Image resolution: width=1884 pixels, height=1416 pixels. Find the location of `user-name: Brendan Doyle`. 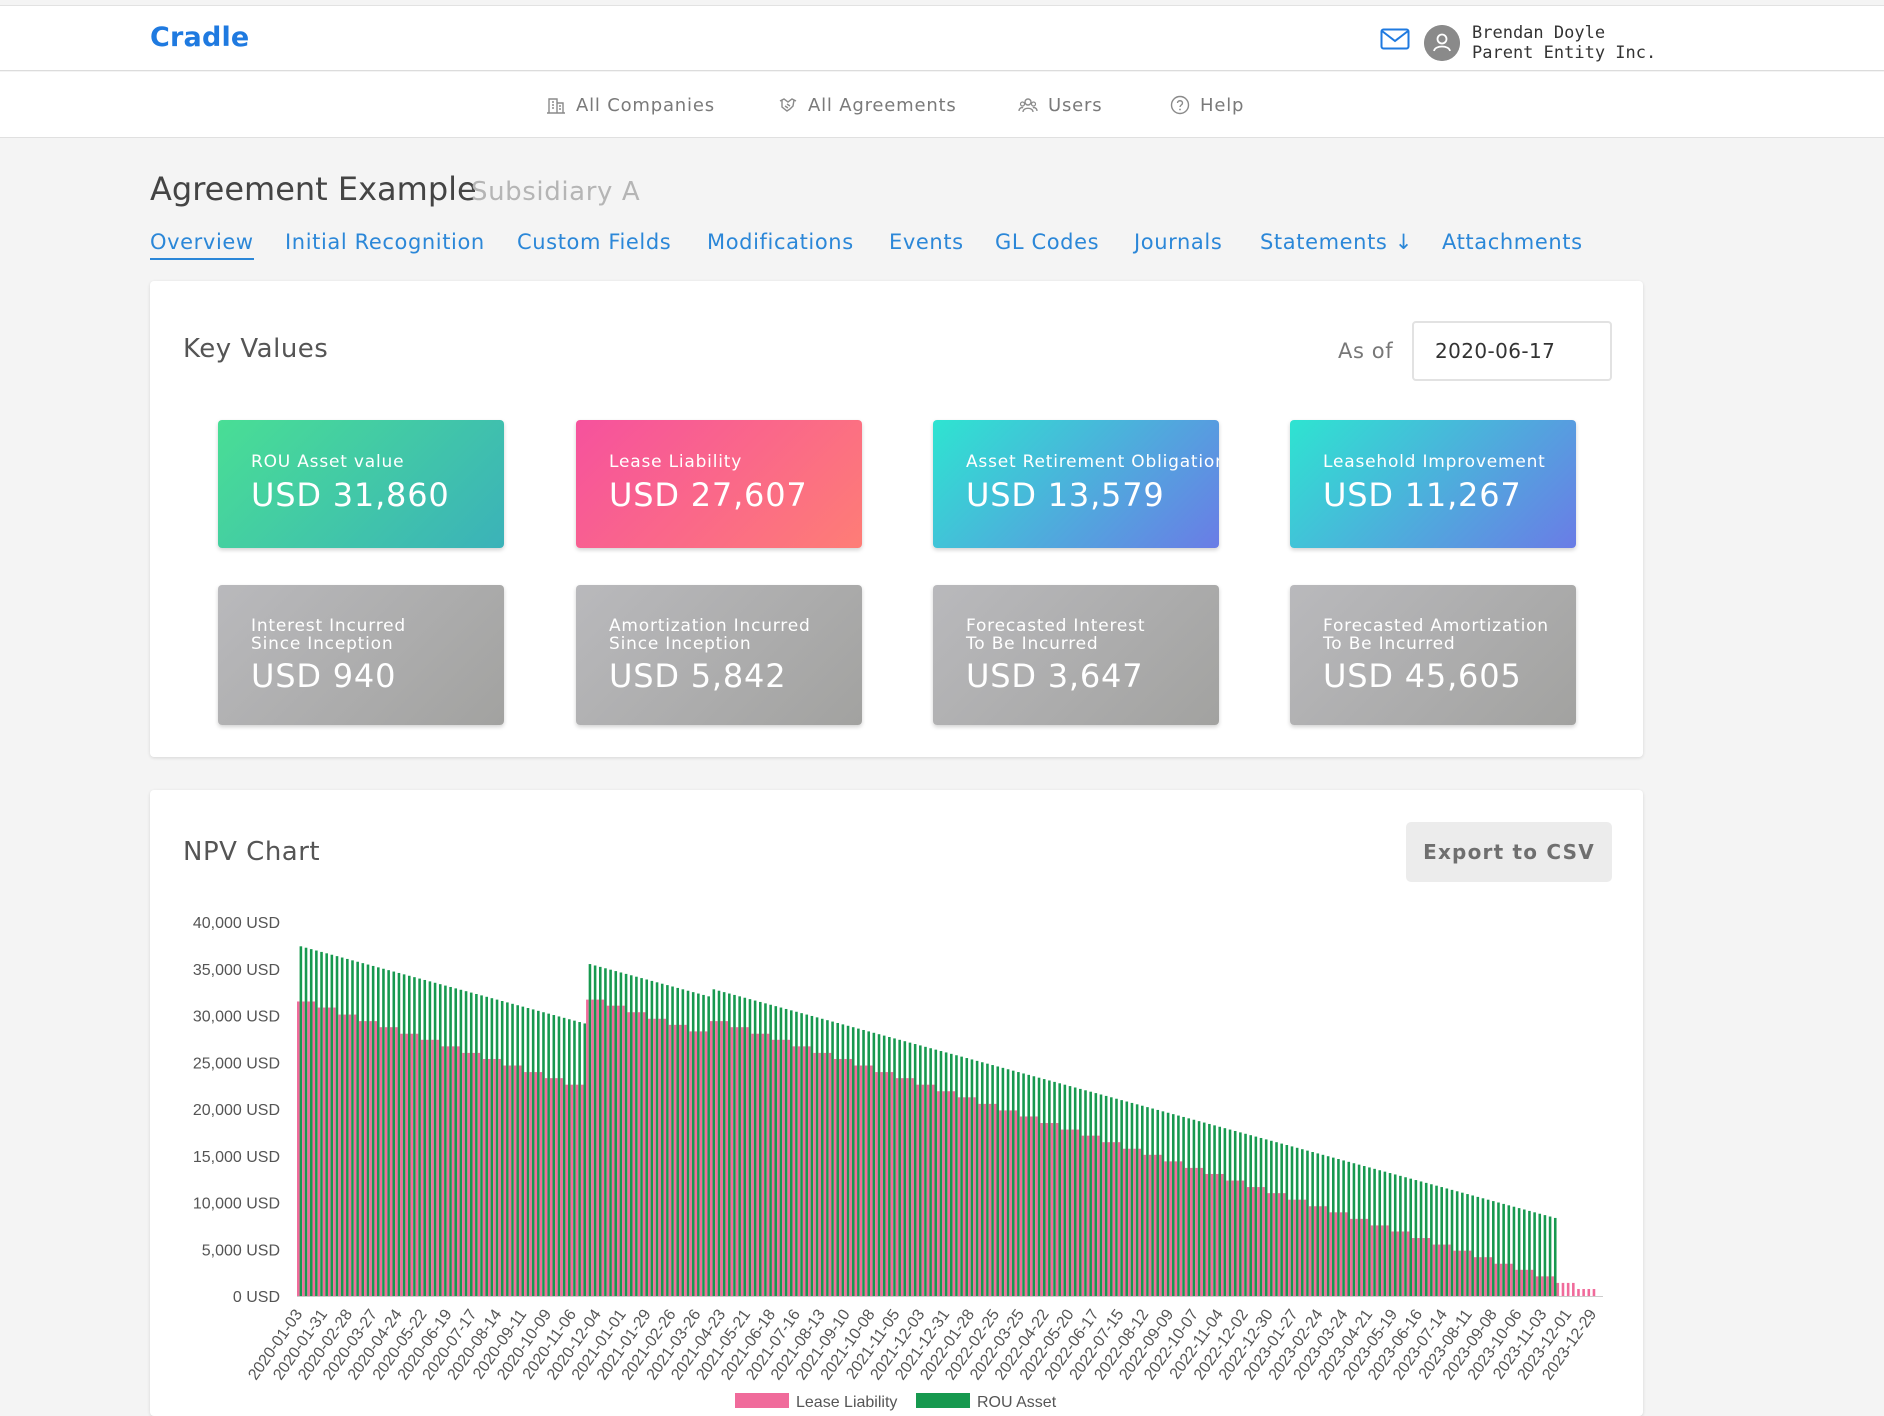

user-name: Brendan Doyle is located at coordinates (1539, 33).